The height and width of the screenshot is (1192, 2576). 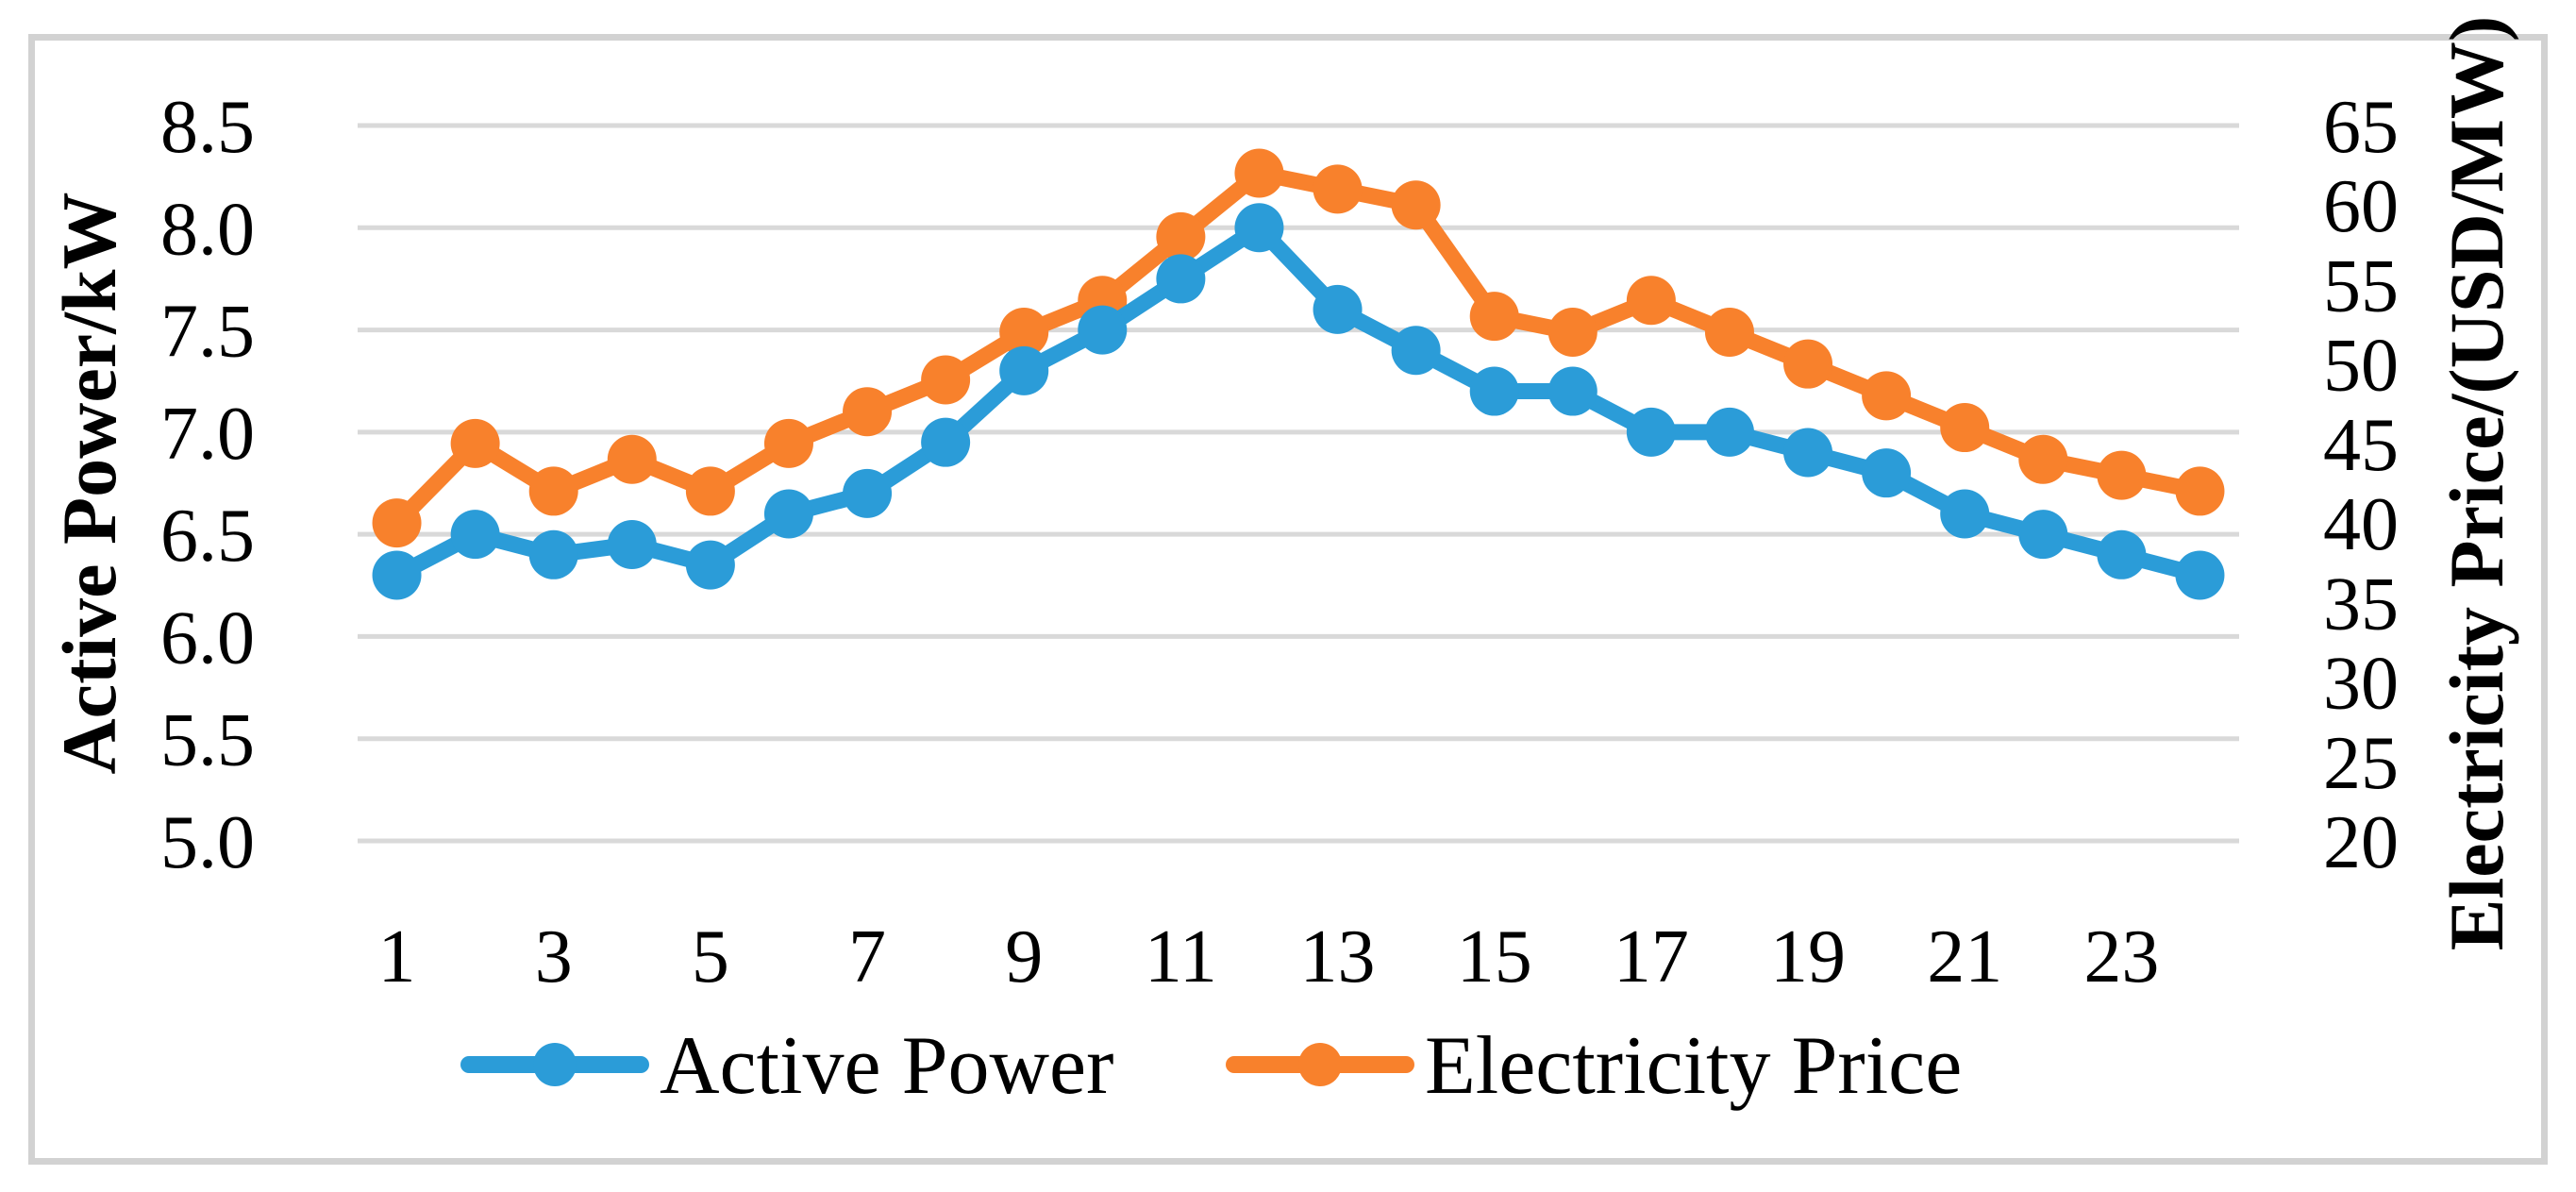 I want to click on left-axis-tick-label: 5.0, so click(x=207, y=842).